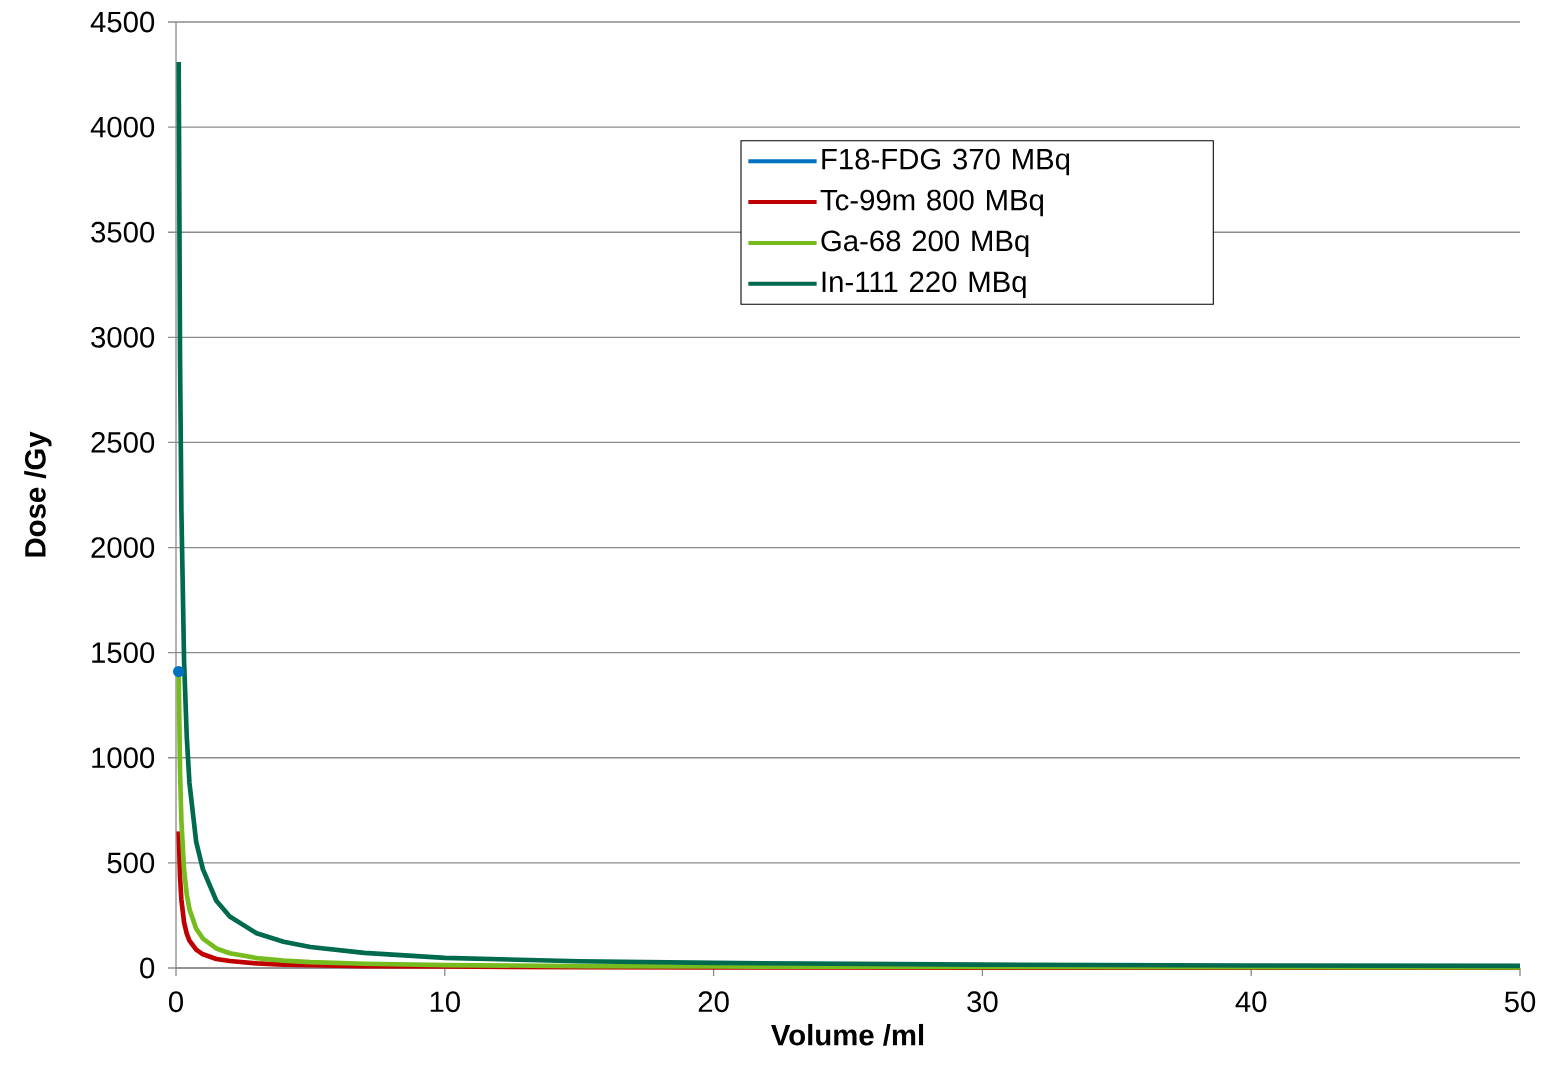 Image resolution: width=1546 pixels, height=1084 pixels. Describe the element at coordinates (924, 284) in the screenshot. I see `legend-label: In-111 220 MBq` at that location.